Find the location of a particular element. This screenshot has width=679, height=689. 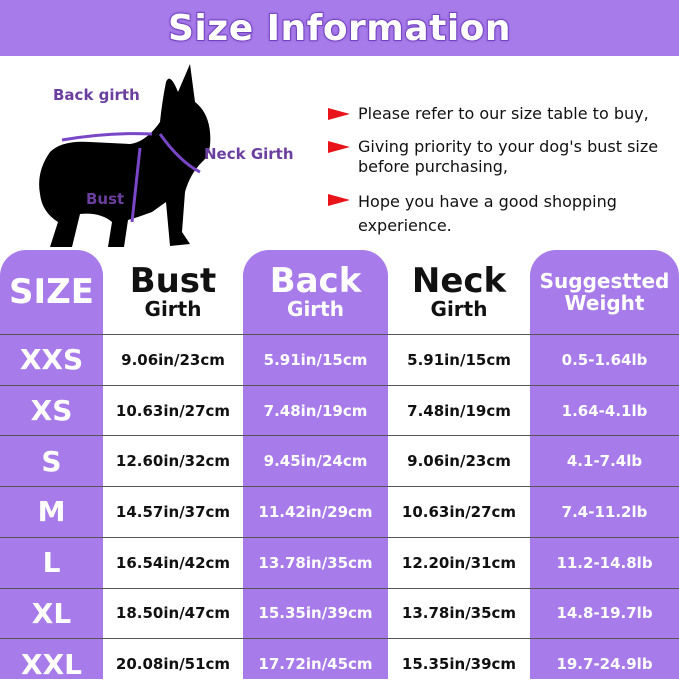

dog-silhouette-diagram is located at coordinates (125, 155).